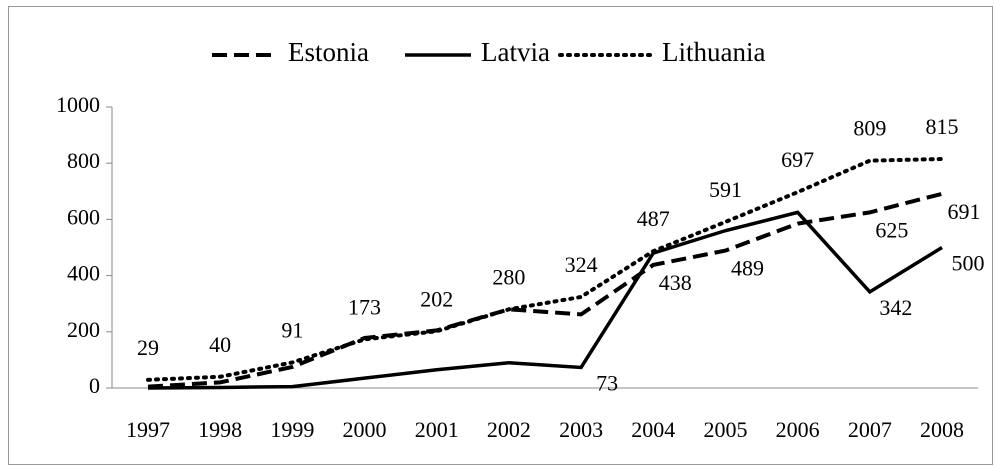 The image size is (995, 466). I want to click on data-label: 625, so click(891, 229).